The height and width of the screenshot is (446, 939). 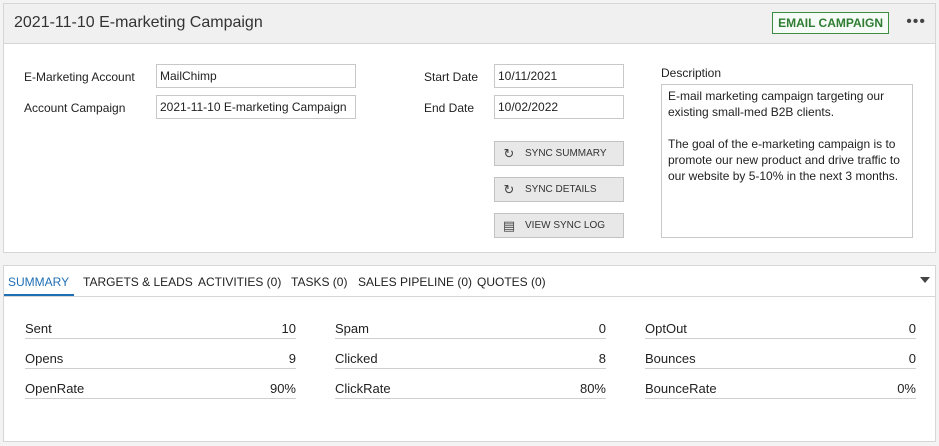 I want to click on view-sync-log-label: VIEW SYNC LOG, so click(x=565, y=225).